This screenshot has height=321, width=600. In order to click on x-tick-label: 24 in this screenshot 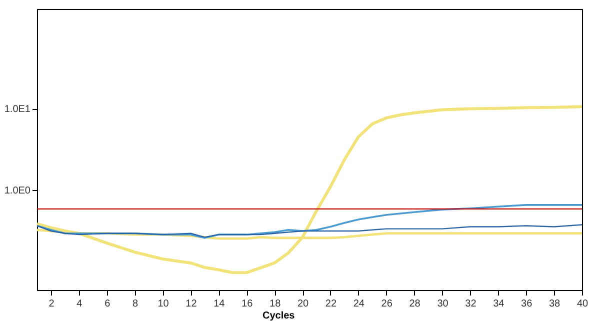, I will do `click(359, 304)`.